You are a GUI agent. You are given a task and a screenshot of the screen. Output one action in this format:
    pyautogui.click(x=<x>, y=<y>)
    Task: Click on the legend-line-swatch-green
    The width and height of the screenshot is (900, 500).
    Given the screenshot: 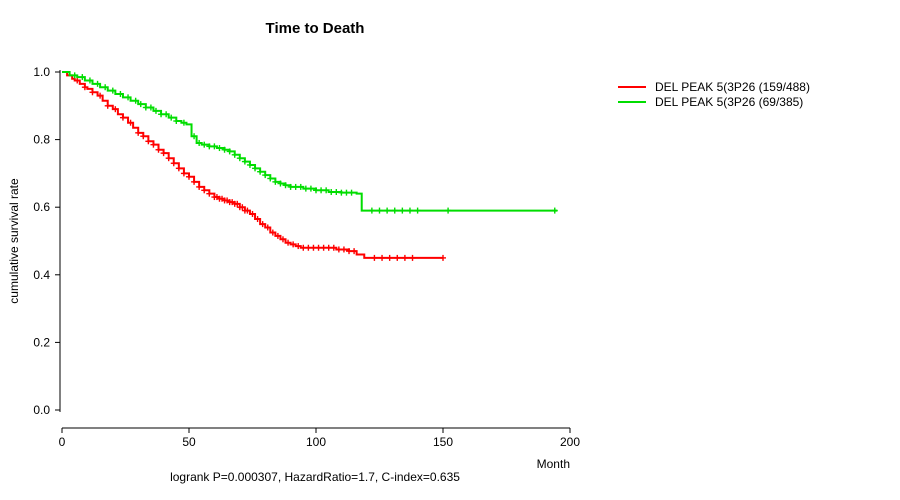 What is the action you would take?
    pyautogui.click(x=632, y=101)
    